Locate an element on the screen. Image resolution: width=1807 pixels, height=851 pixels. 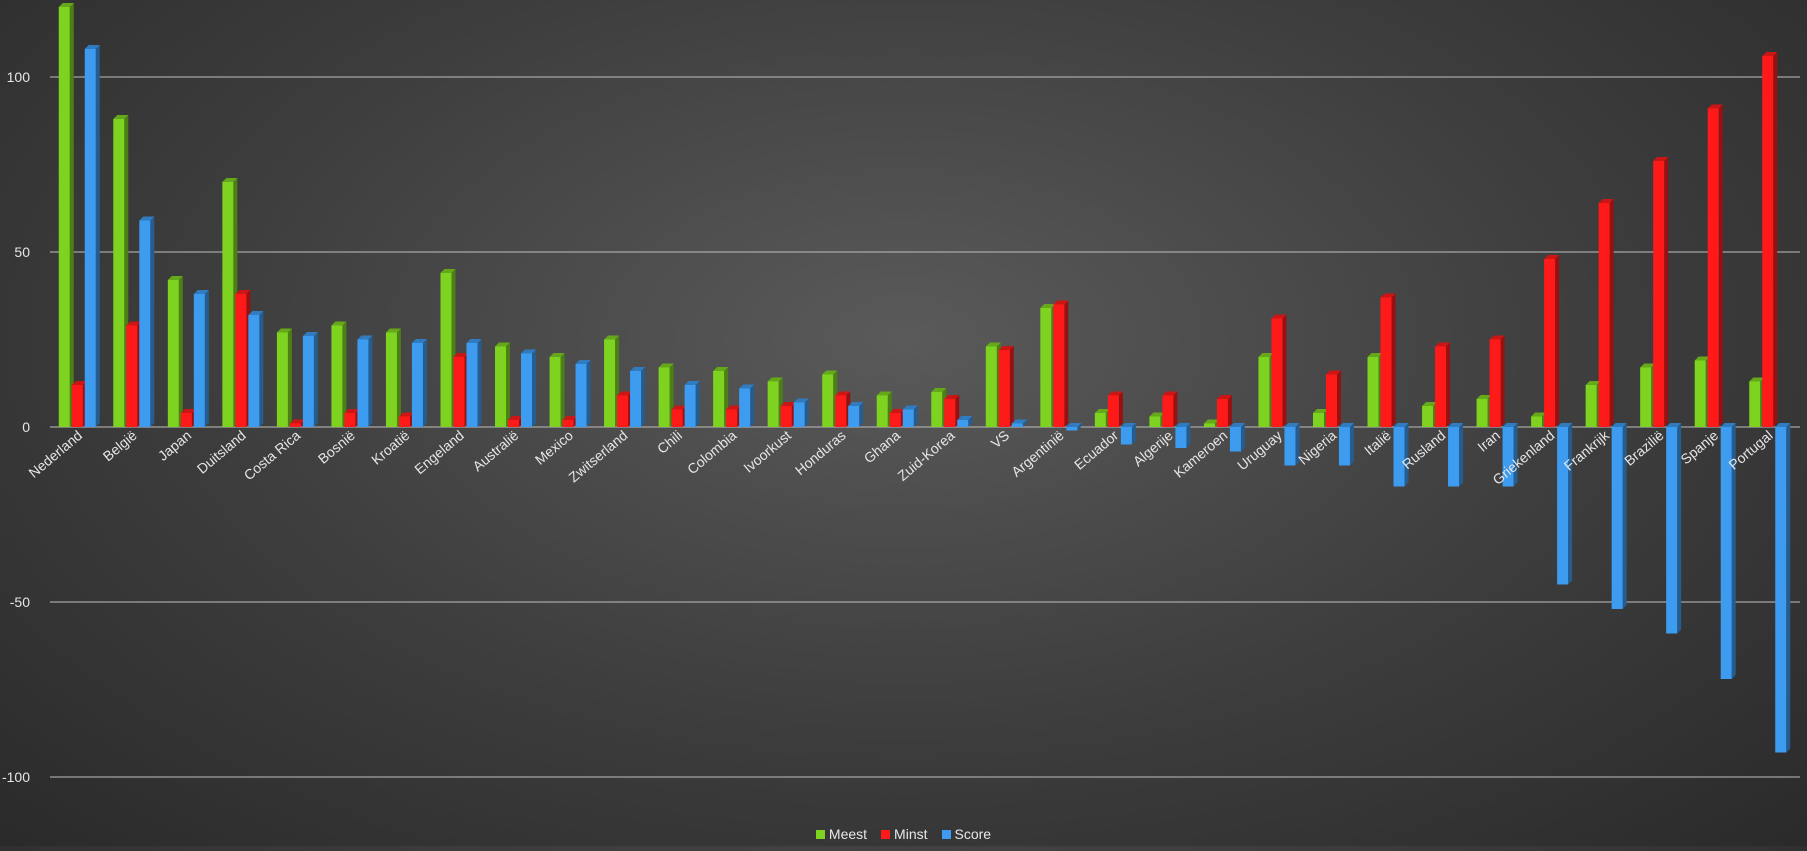
x-tick-label: Iran is located at coordinates (1488, 441).